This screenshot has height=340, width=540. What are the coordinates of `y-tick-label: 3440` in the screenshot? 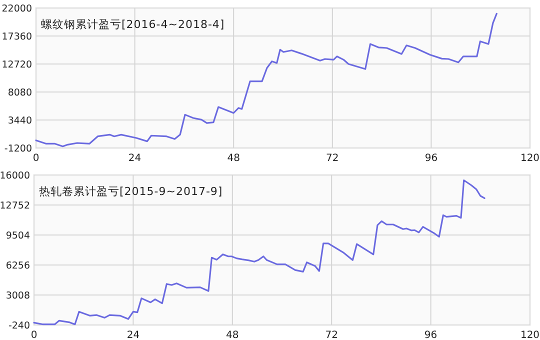 It's located at (20, 121).